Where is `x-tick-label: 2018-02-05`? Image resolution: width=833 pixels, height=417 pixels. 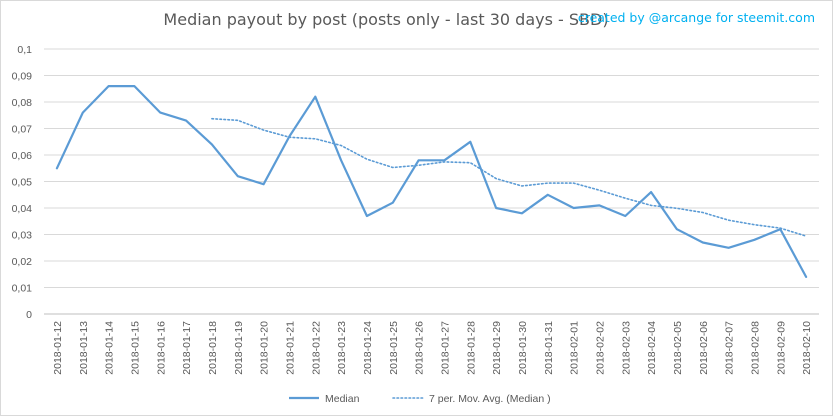
x-tick-label: 2018-02-05 is located at coordinates (678, 348).